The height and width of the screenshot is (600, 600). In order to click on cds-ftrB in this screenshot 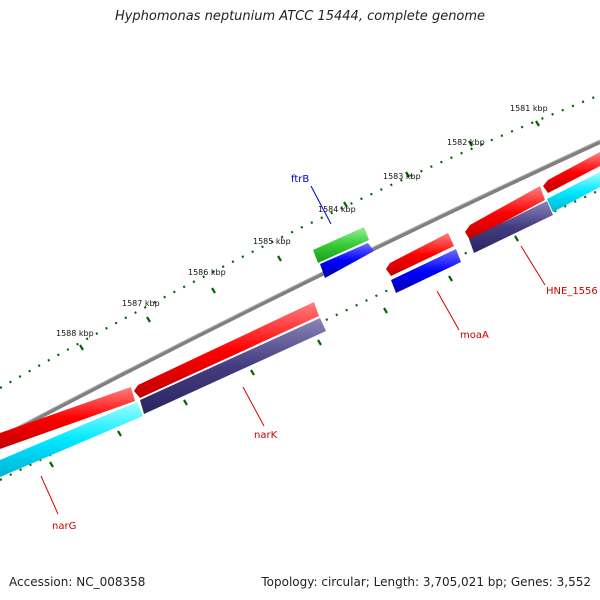, I will do `click(347, 260)`.